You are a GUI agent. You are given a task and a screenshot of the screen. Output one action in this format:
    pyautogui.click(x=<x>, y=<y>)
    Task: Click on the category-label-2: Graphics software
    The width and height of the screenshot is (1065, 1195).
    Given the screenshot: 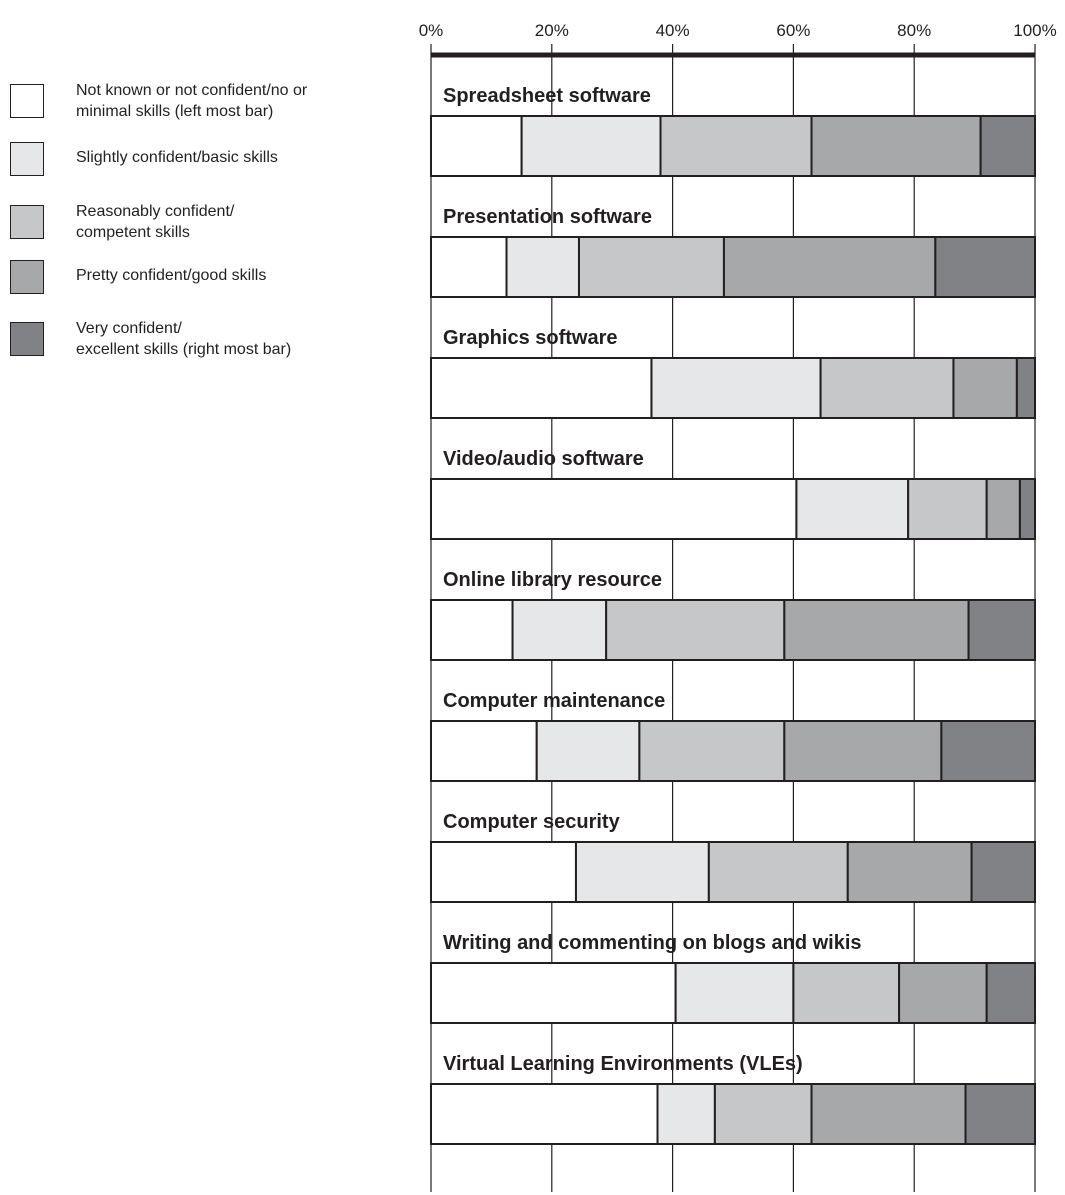 What is the action you would take?
    pyautogui.click(x=530, y=338)
    